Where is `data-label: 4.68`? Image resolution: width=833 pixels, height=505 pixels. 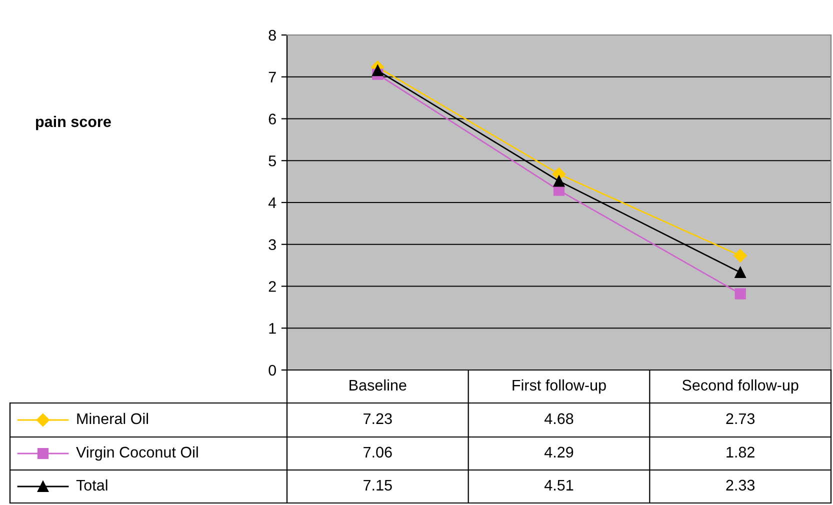
data-label: 4.68 is located at coordinates (559, 418).